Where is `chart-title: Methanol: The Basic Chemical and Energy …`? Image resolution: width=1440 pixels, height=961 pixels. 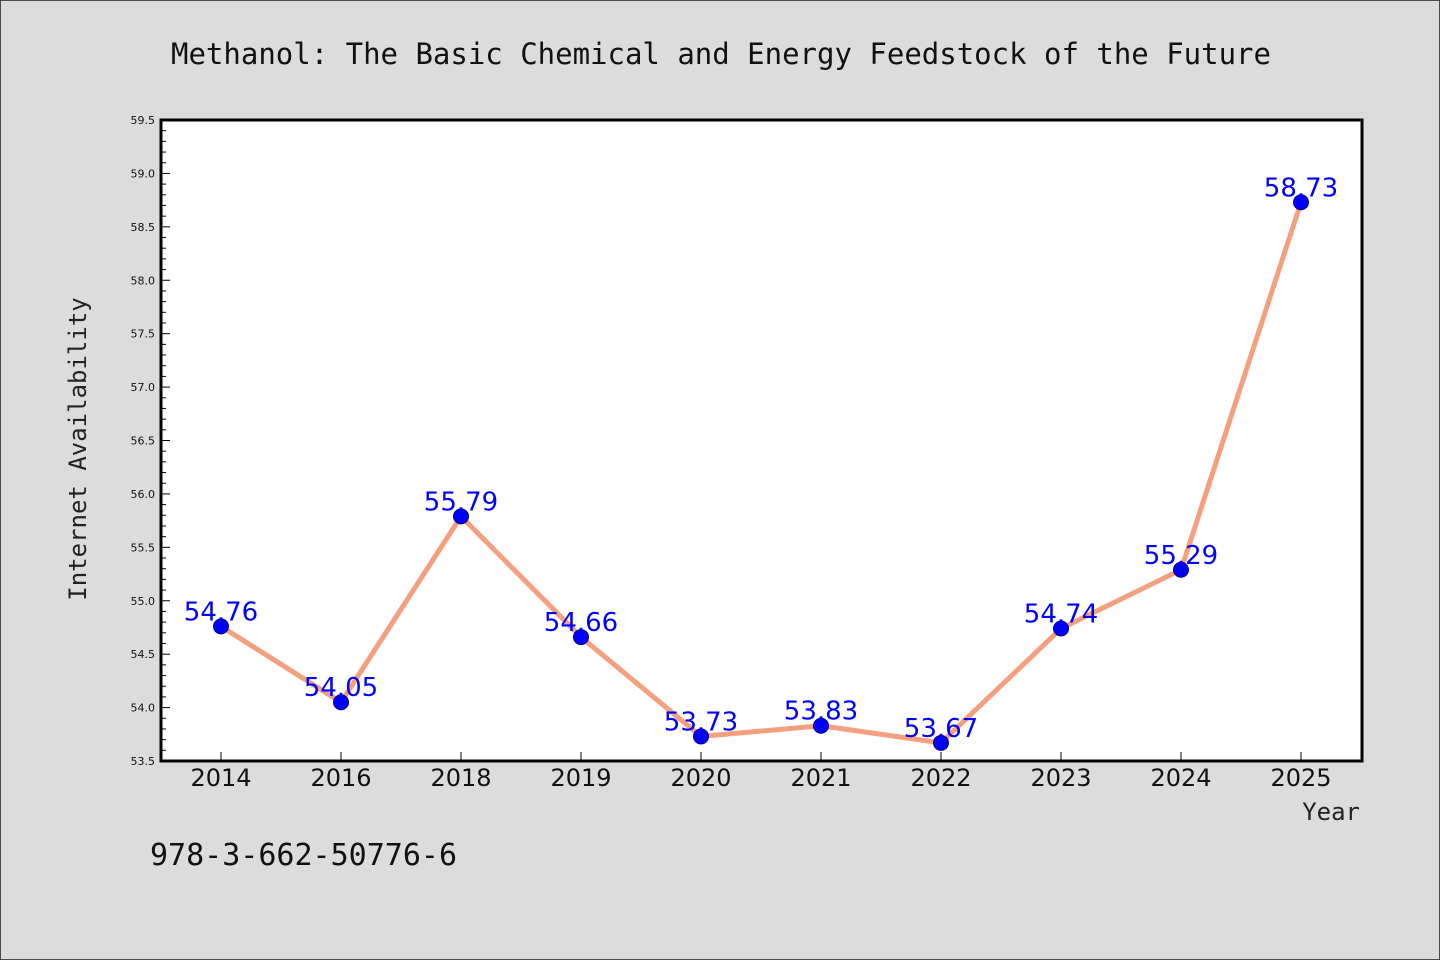
chart-title: Methanol: The Basic Chemical and Energy … is located at coordinates (721, 54).